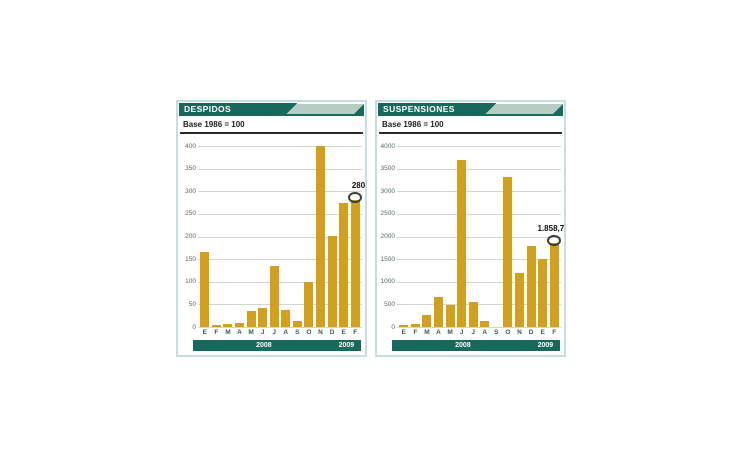 This screenshot has height=460, width=730. Describe the element at coordinates (208, 109) in the screenshot. I see `chart-title-despidos: DESPIDOS` at that location.